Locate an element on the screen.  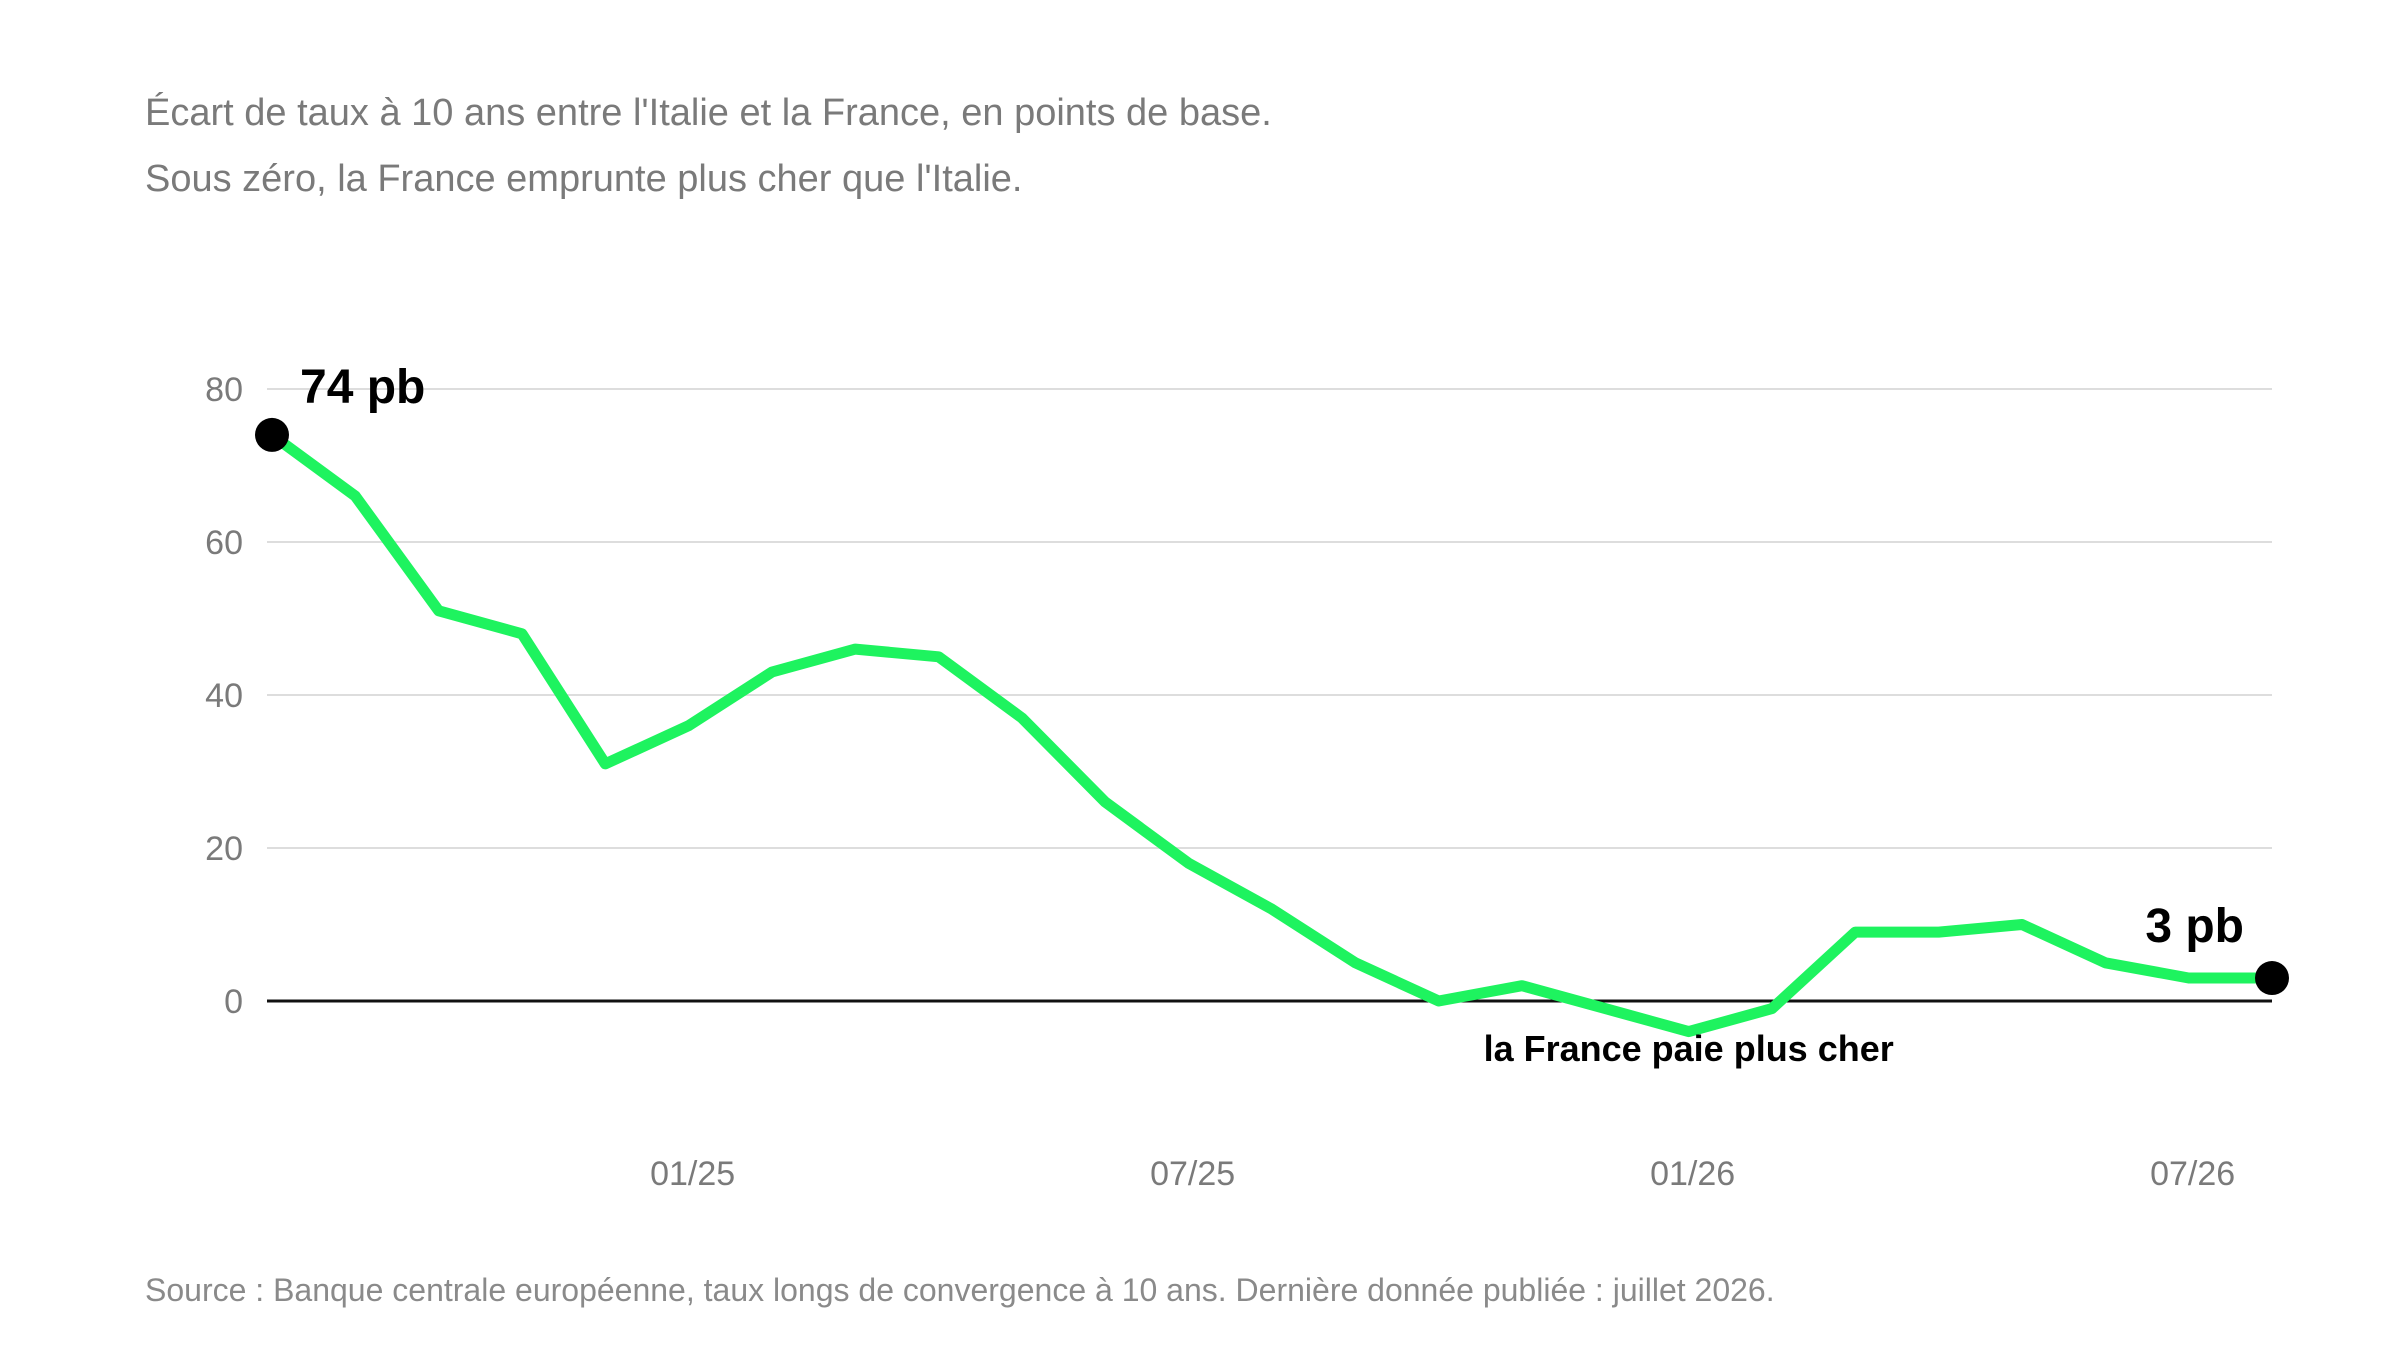
x-tick-label-01-25: 01/25 is located at coordinates (692, 1174).